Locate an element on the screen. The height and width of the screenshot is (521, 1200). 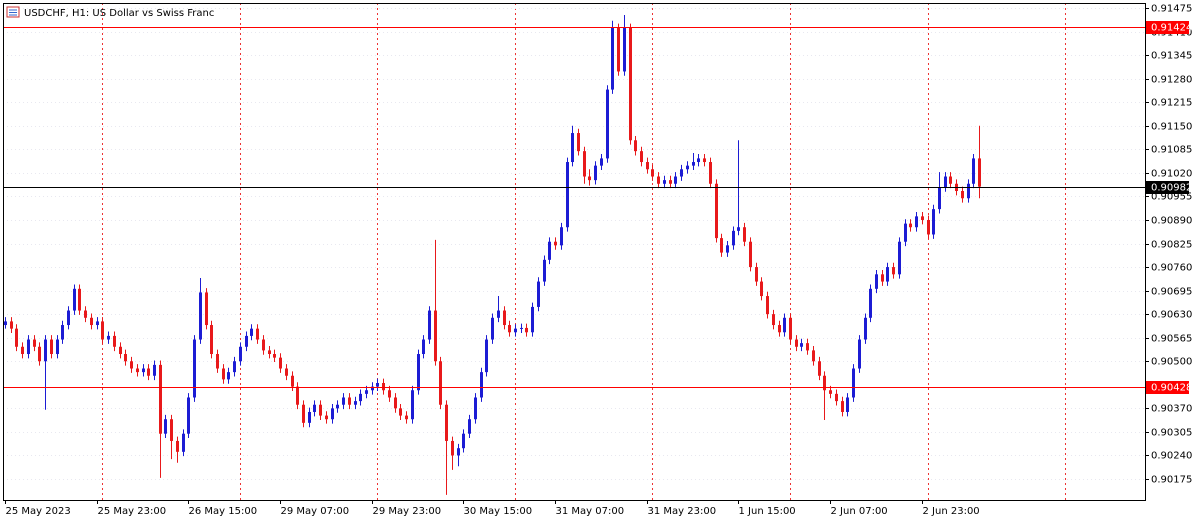
y-tick-label: 0.91215 is located at coordinates (1171, 103).